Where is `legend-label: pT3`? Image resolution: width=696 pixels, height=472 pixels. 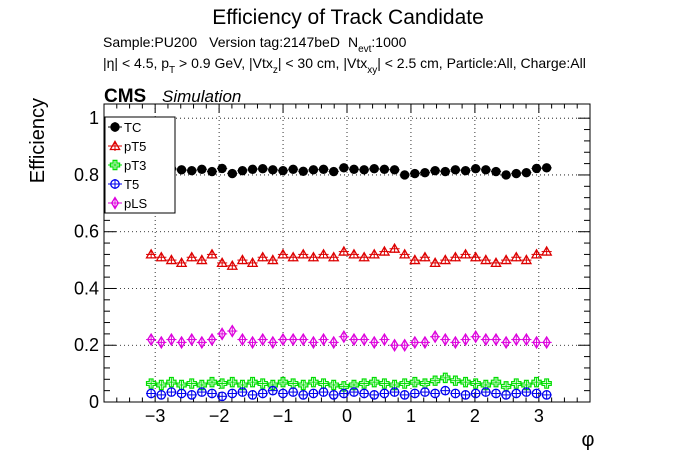
legend-label: pT3 is located at coordinates (135, 165).